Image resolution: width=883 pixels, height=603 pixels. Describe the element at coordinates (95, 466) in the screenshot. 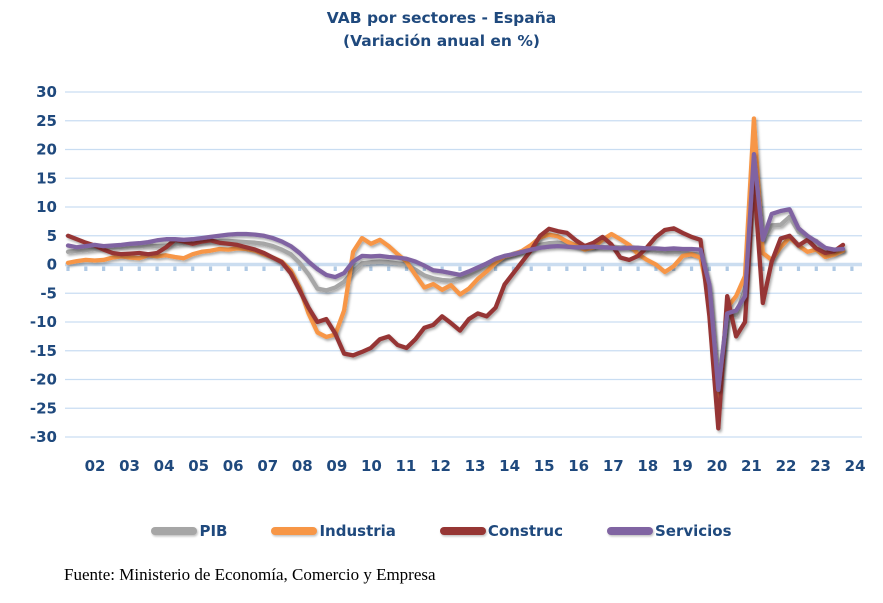

I see `x-axis-tick-label: 02` at that location.